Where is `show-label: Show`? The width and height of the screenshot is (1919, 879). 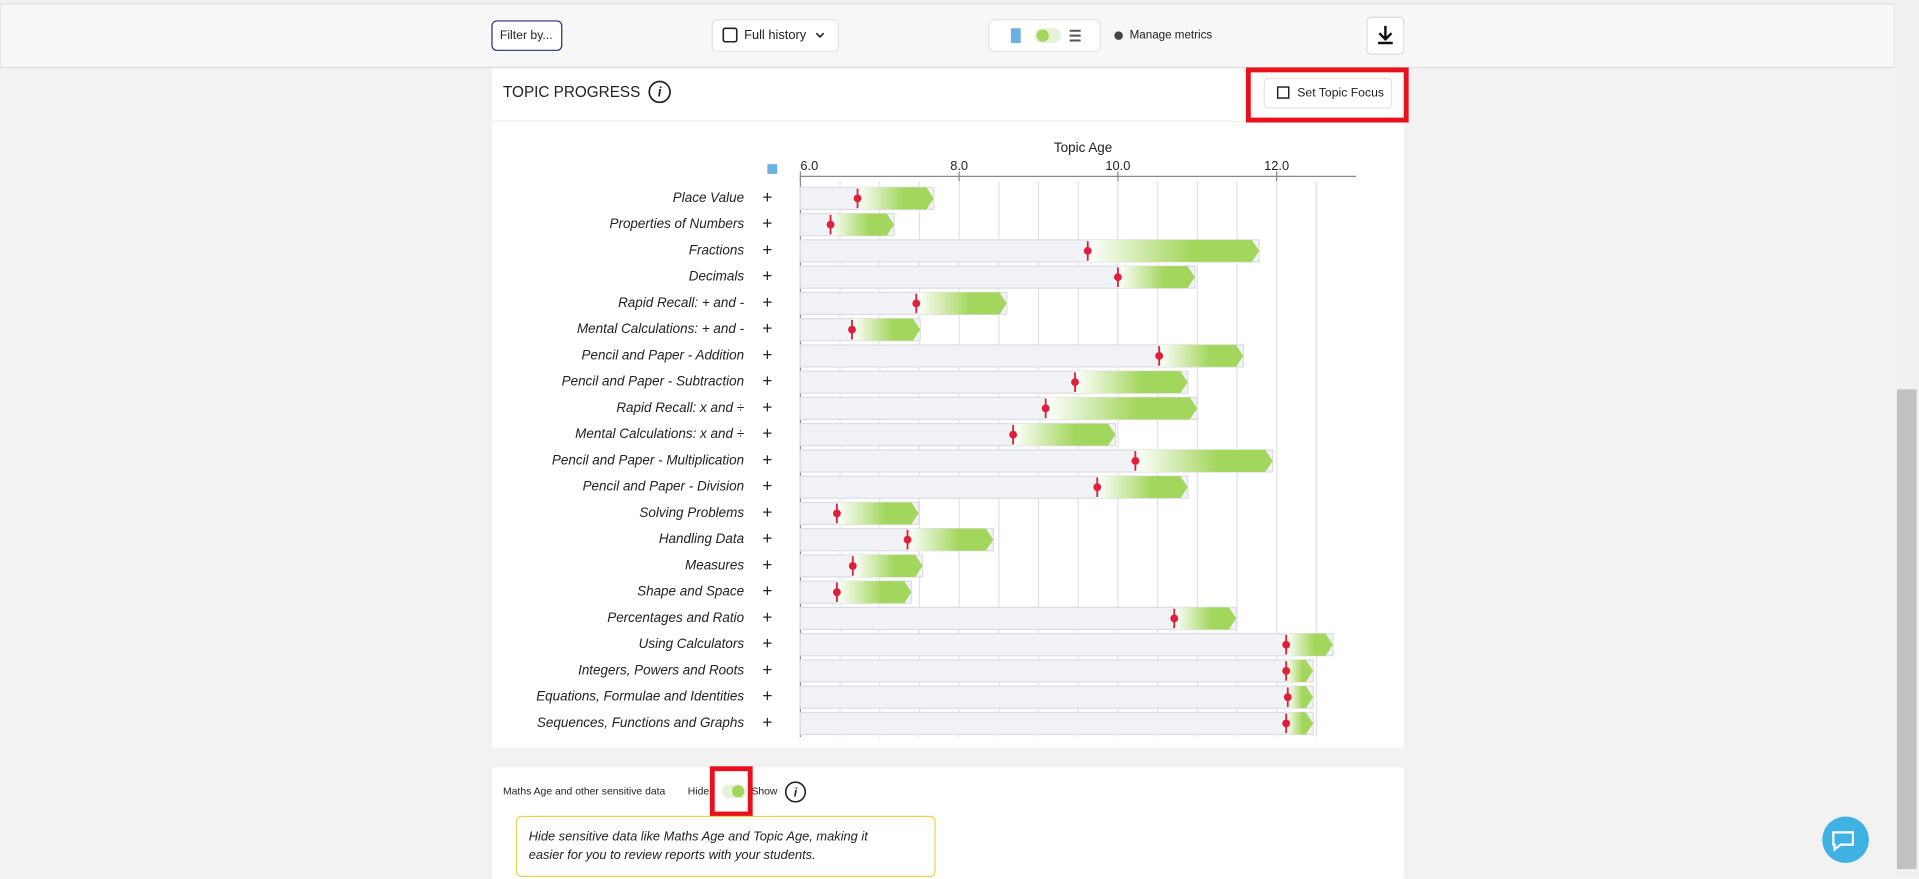
show-label: Show is located at coordinates (764, 792).